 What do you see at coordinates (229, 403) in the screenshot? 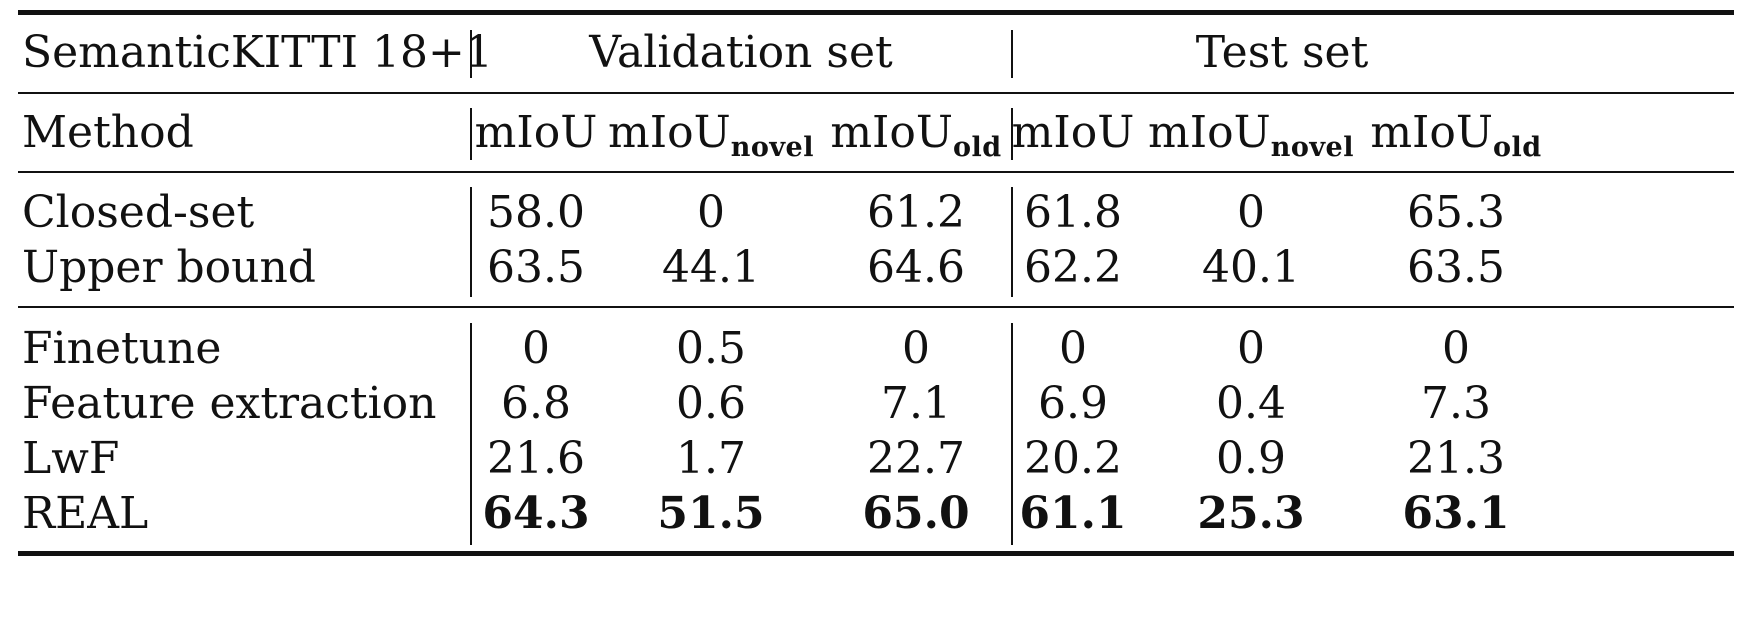
I see `row-method-label: Feature extraction` at bounding box center [229, 403].